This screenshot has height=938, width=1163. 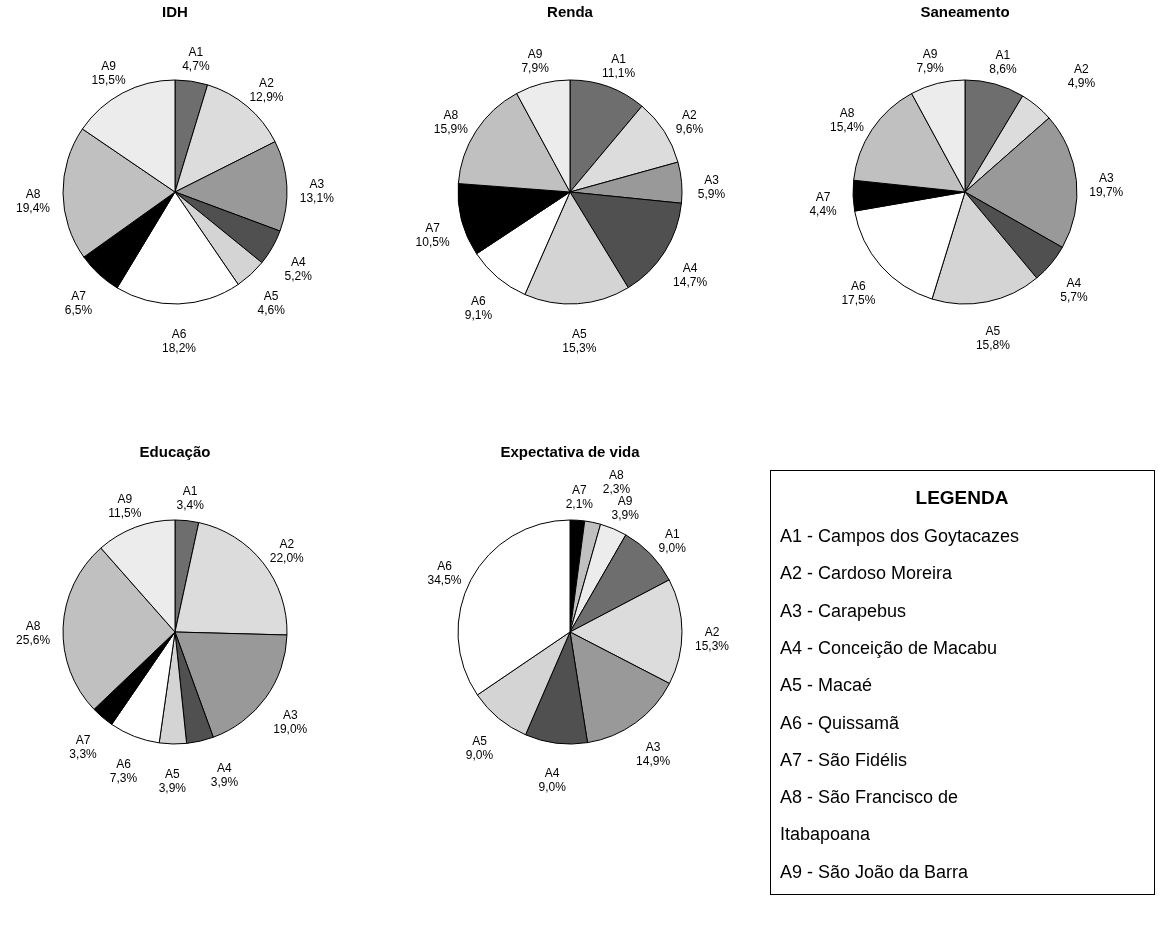 I want to click on text: A1 - Campos dos Goytacazes, so click(x=900, y=536).